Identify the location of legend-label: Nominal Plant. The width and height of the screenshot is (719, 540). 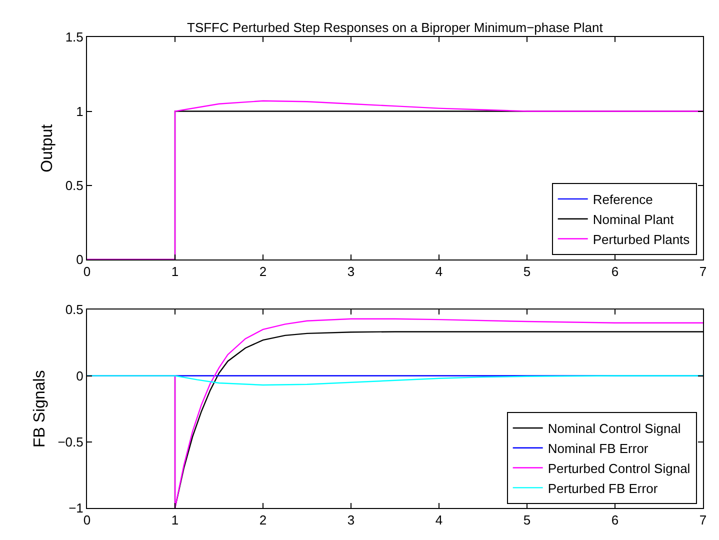
(633, 219).